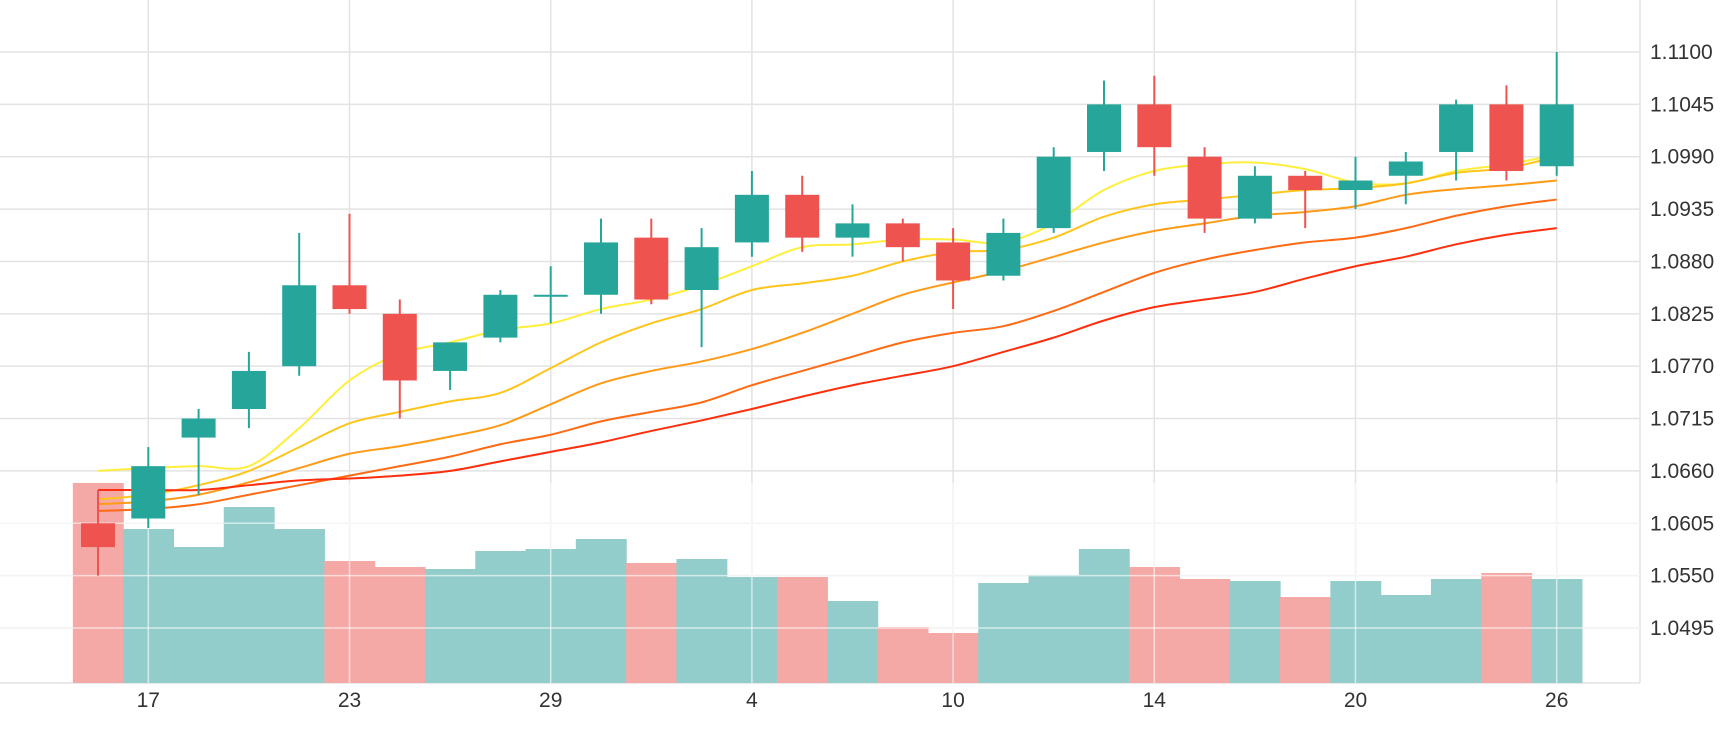  I want to click on y-tick-label: 1.0825, so click(1682, 314).